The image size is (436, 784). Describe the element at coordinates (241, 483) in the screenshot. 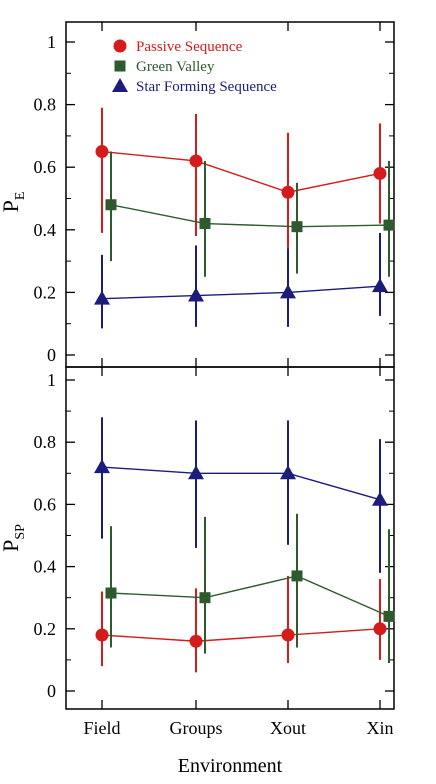

I see `panel1-series-2-line` at that location.